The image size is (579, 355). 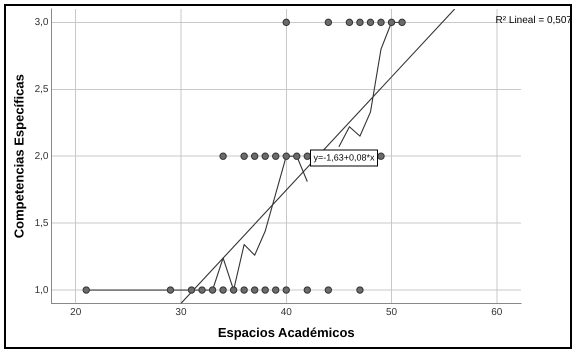 What do you see at coordinates (41, 90) in the screenshot?
I see `y-tick-label: 2,5` at bounding box center [41, 90].